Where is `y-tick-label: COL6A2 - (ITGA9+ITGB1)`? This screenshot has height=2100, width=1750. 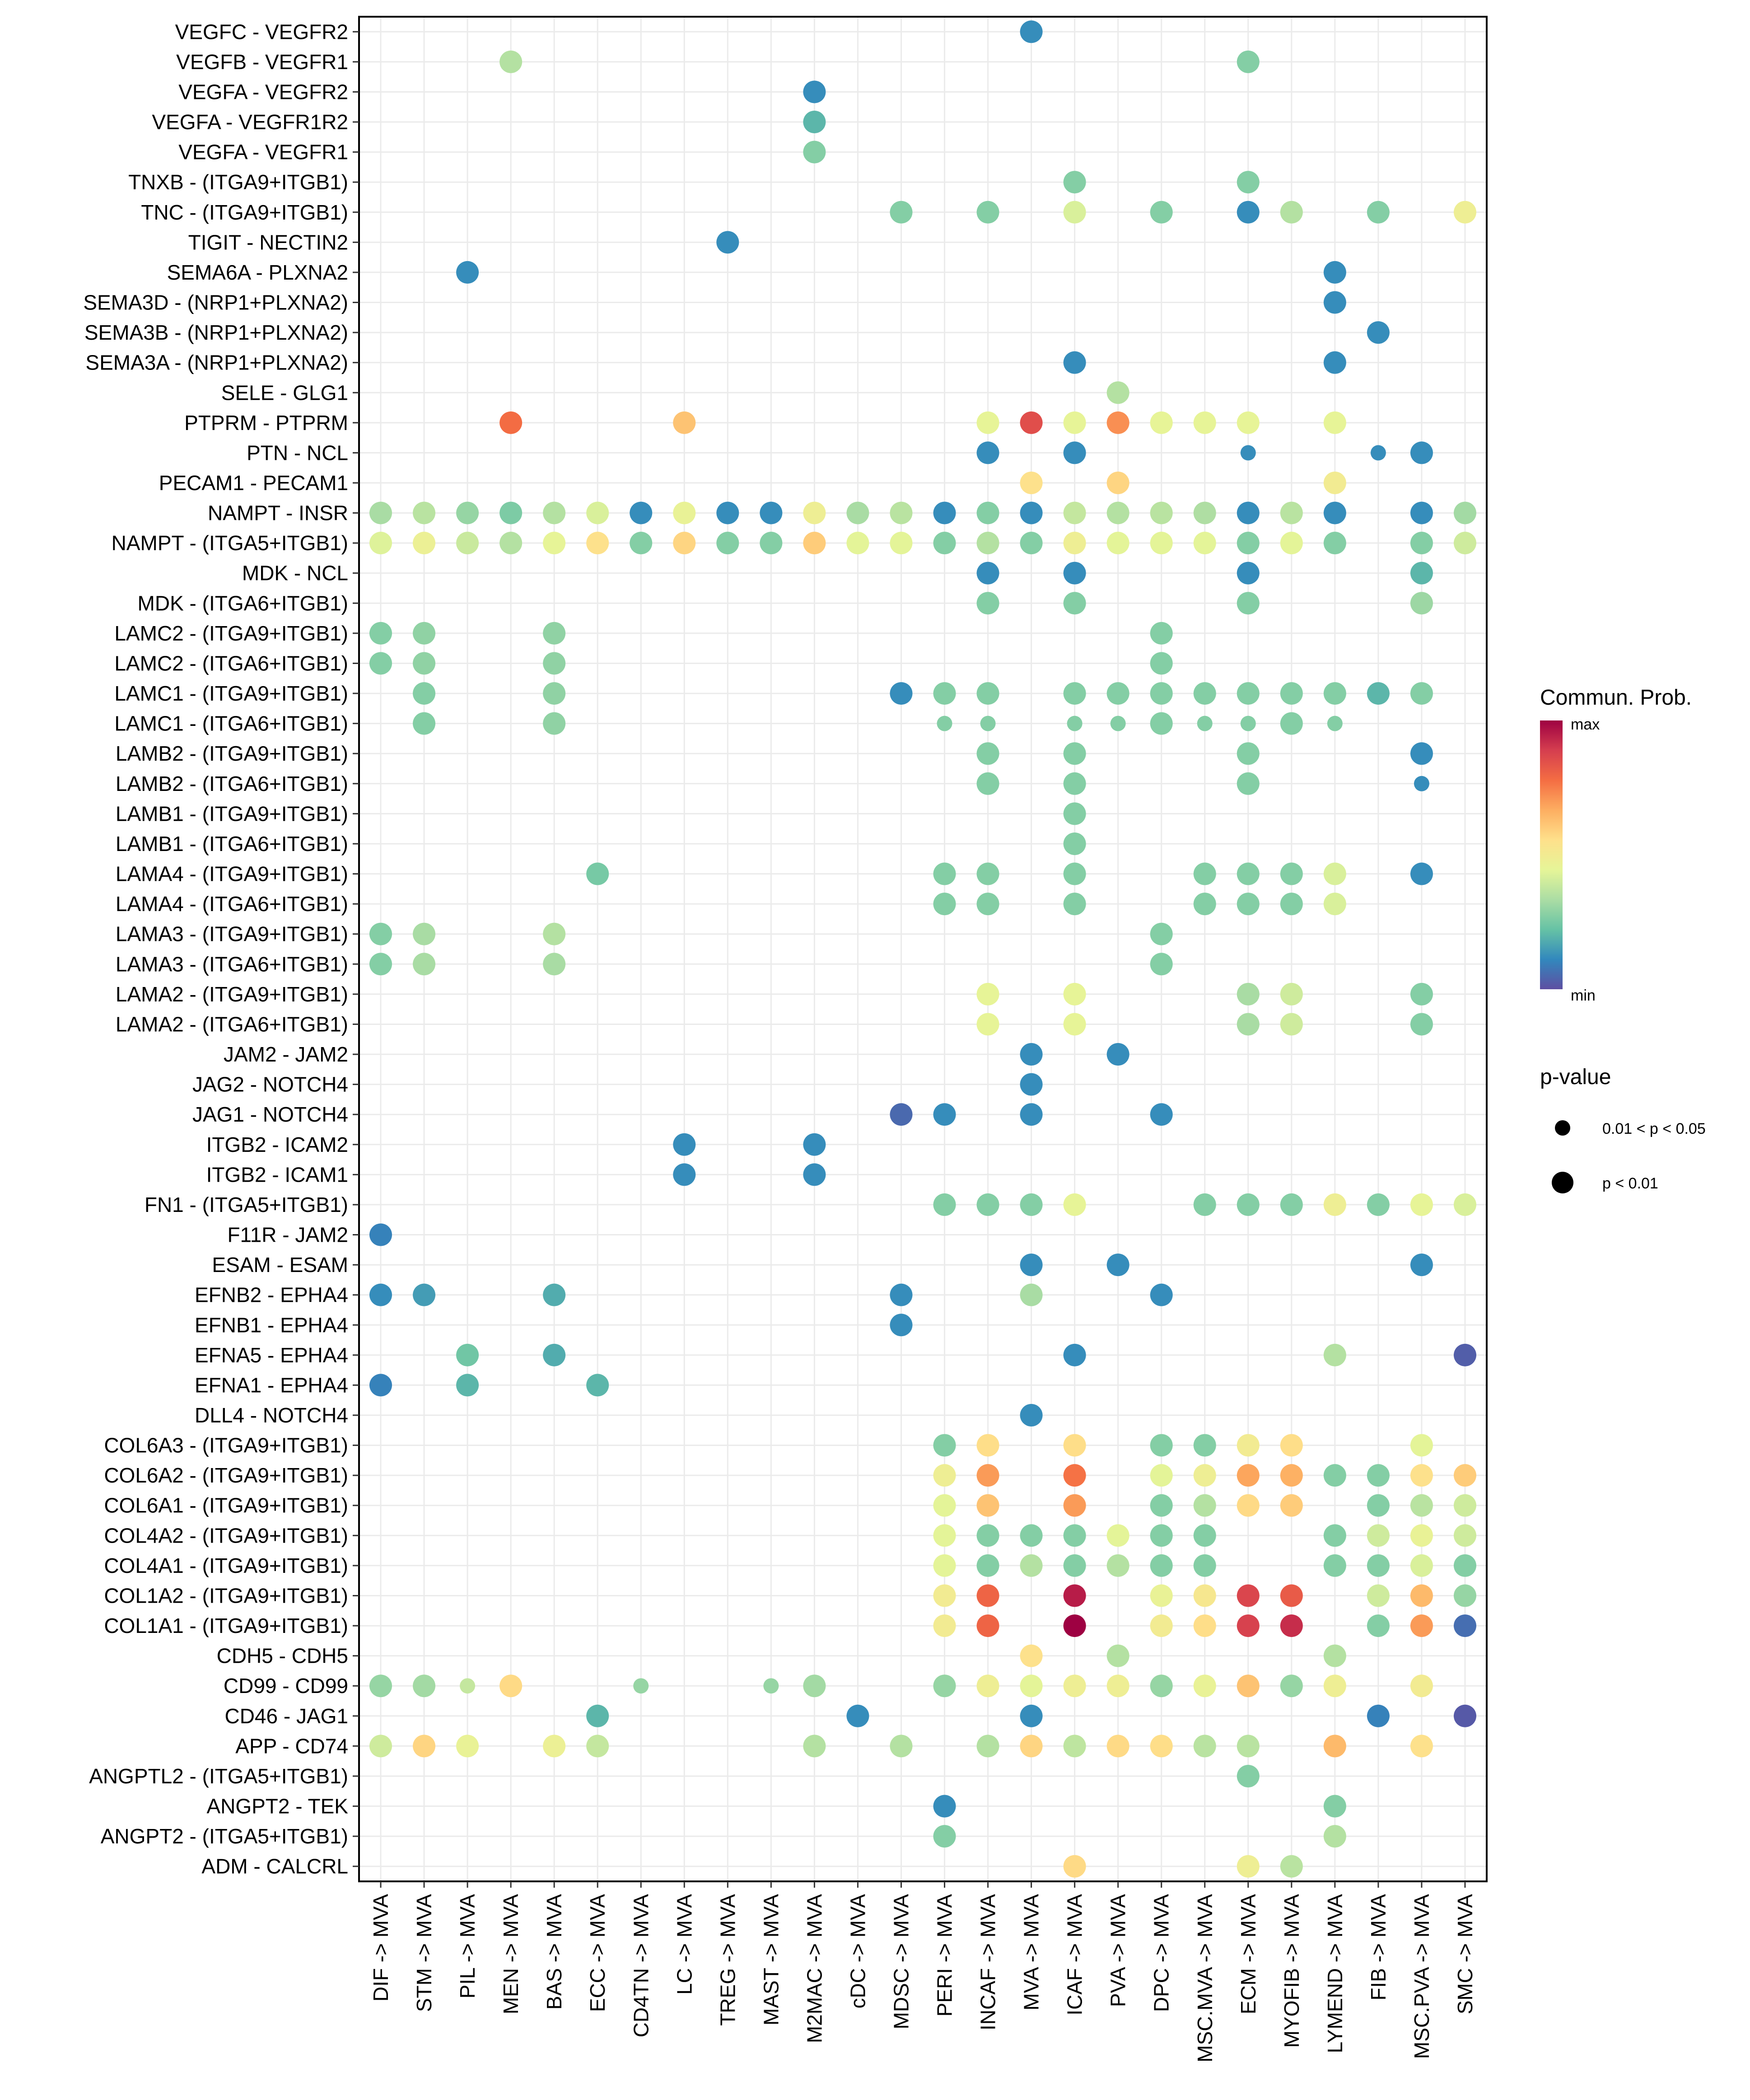
y-tick-label: COL6A2 - (ITGA9+ITGB1) is located at coordinates (226, 1475).